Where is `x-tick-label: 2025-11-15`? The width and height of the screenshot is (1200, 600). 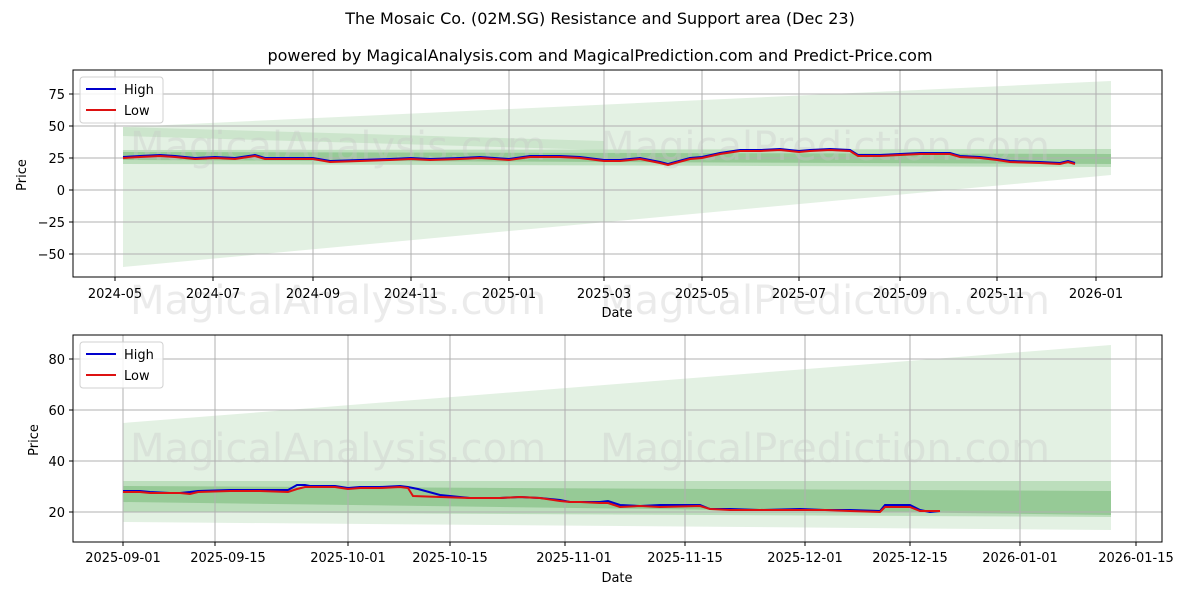 x-tick-label: 2025-11-15 is located at coordinates (685, 558).